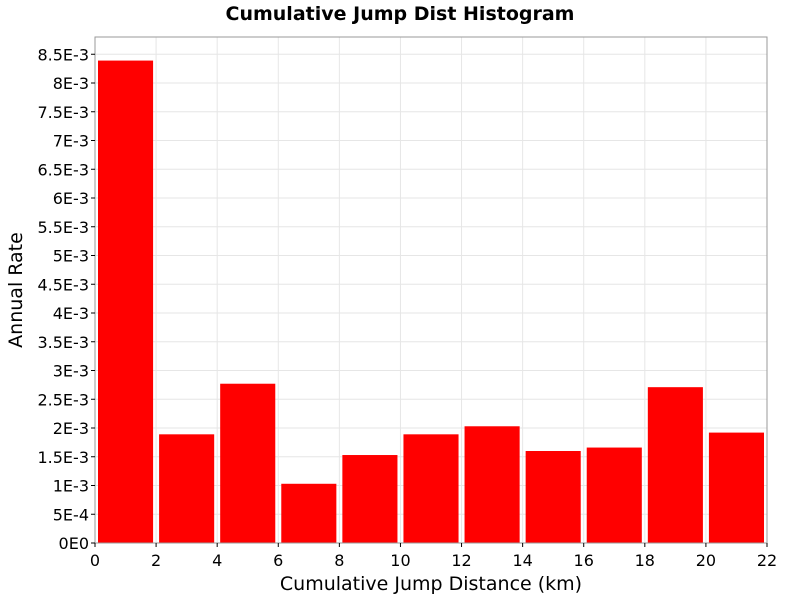  I want to click on y-axis-label: Annual Rate, so click(16, 290).